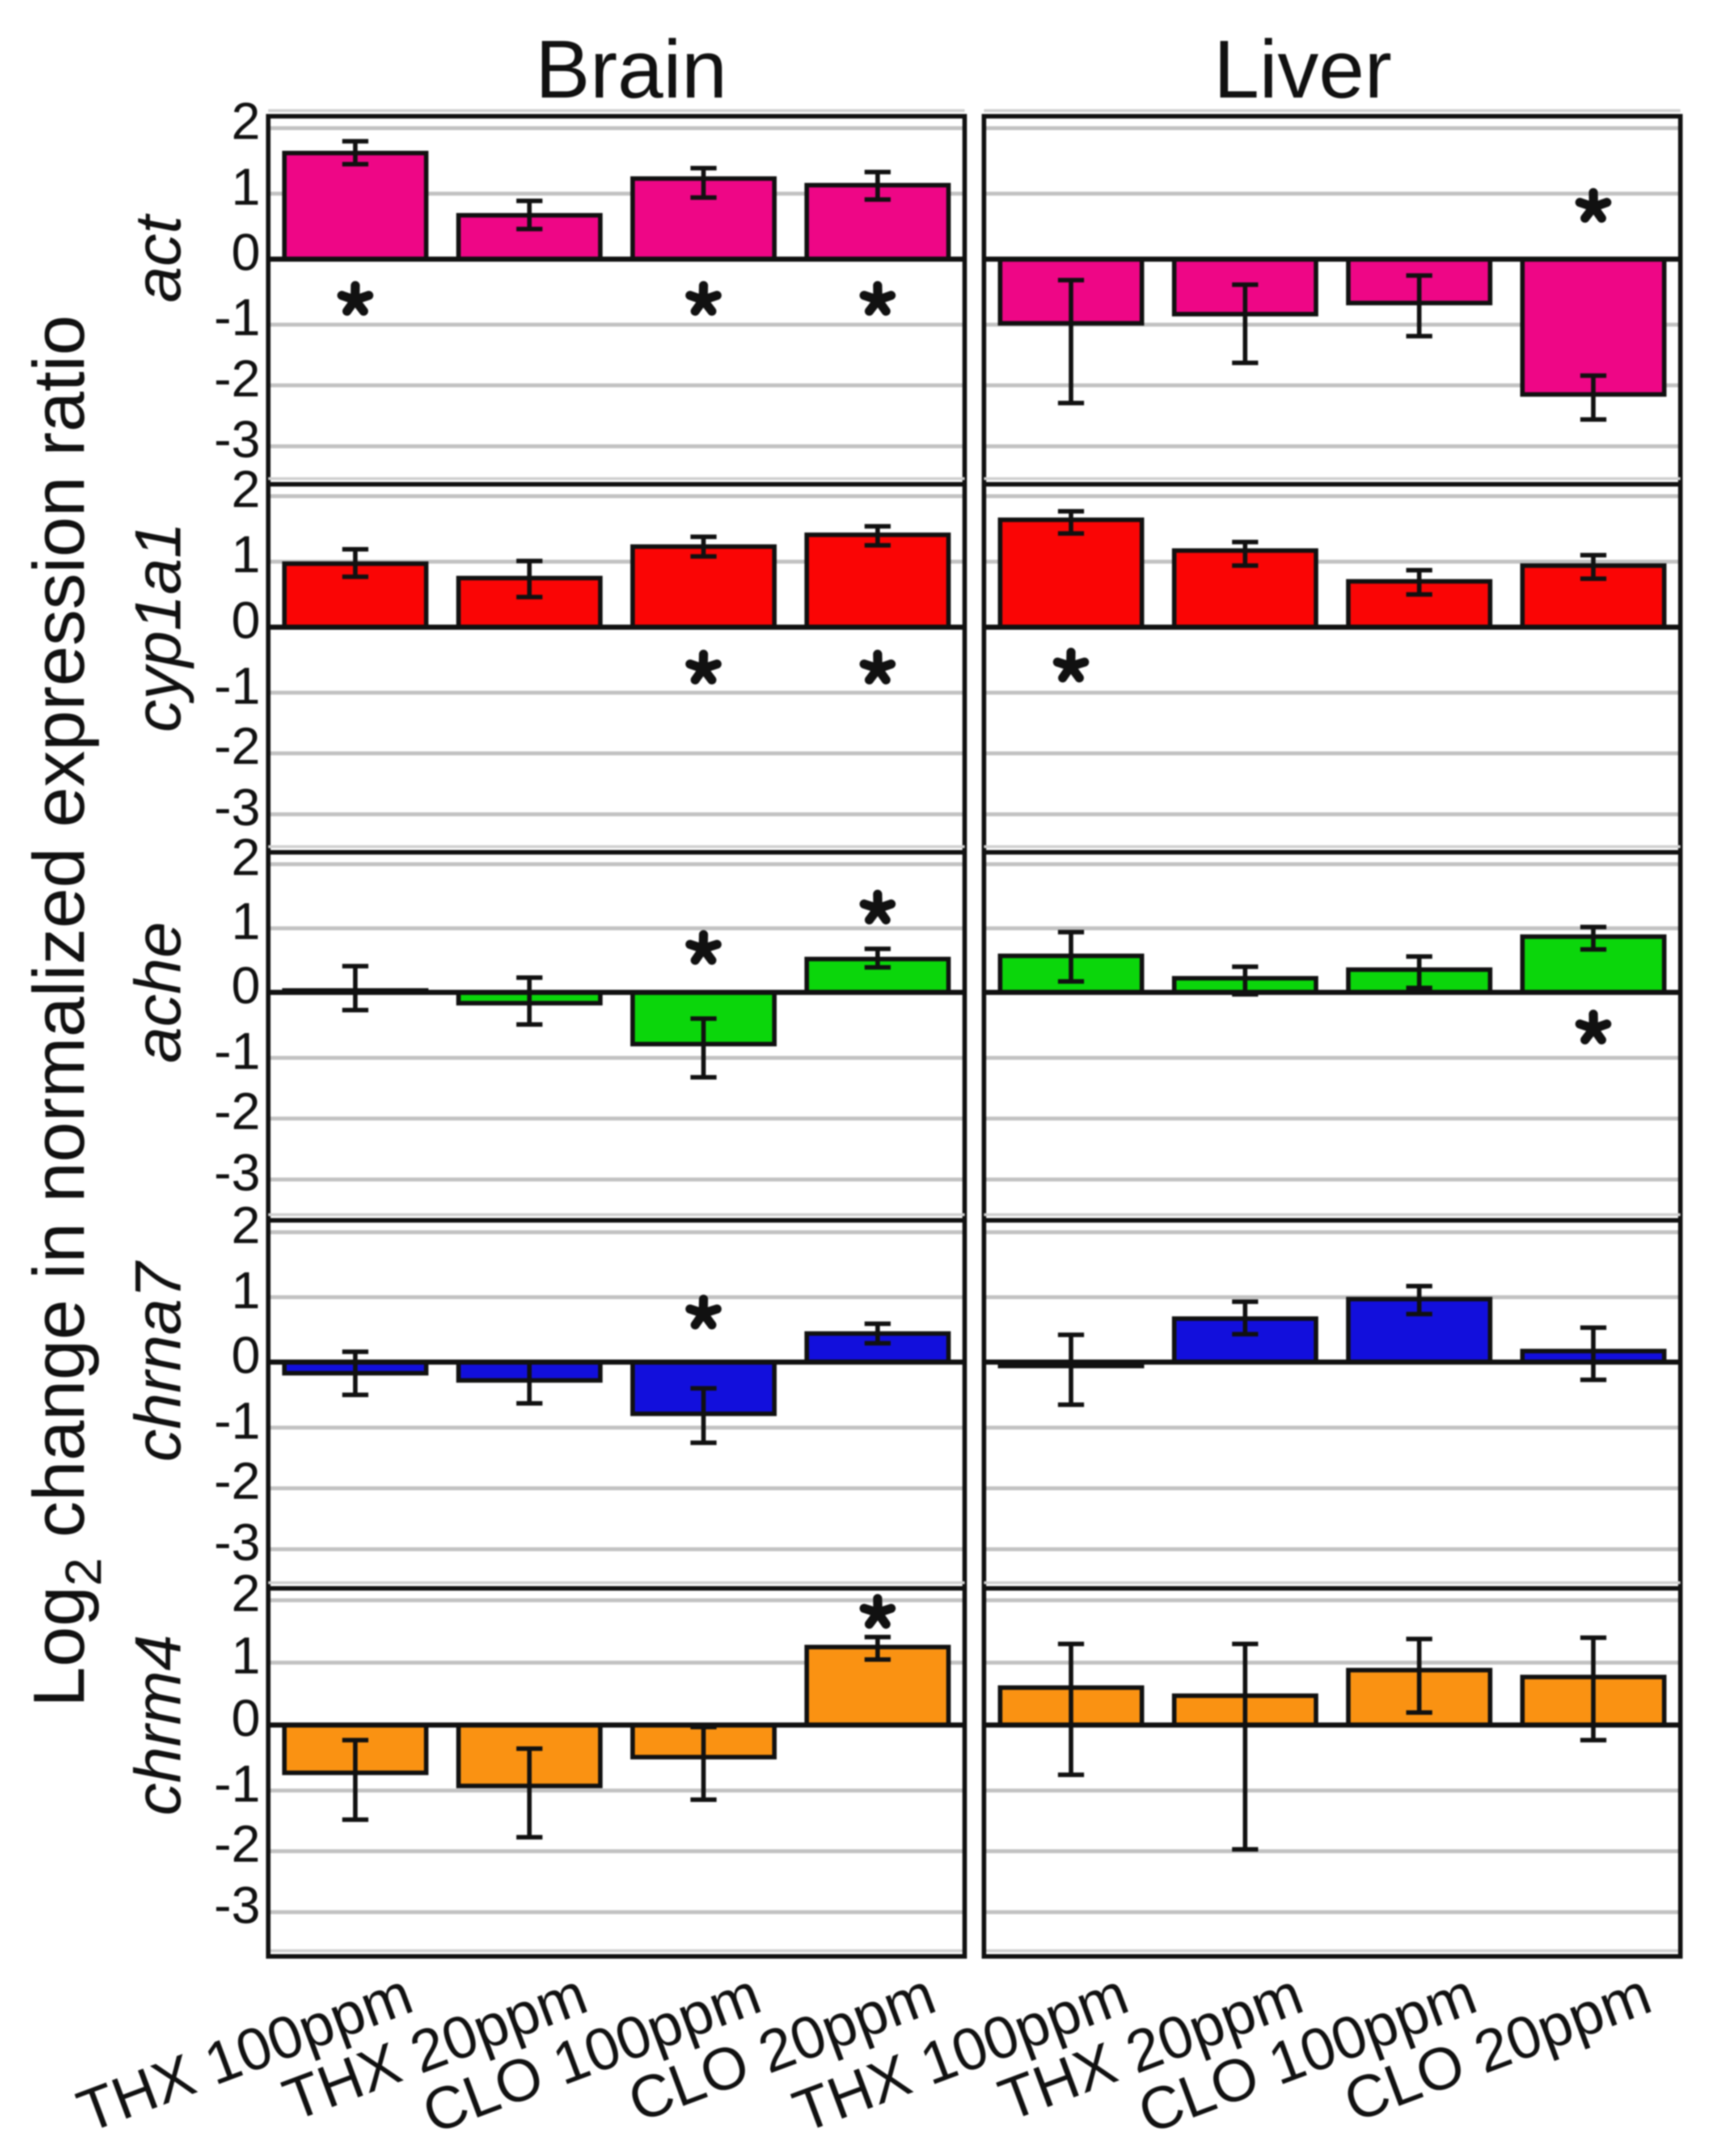 Image resolution: width=1711 pixels, height=2156 pixels. What do you see at coordinates (158, 992) in the screenshot?
I see `svg-text: ache` at bounding box center [158, 992].